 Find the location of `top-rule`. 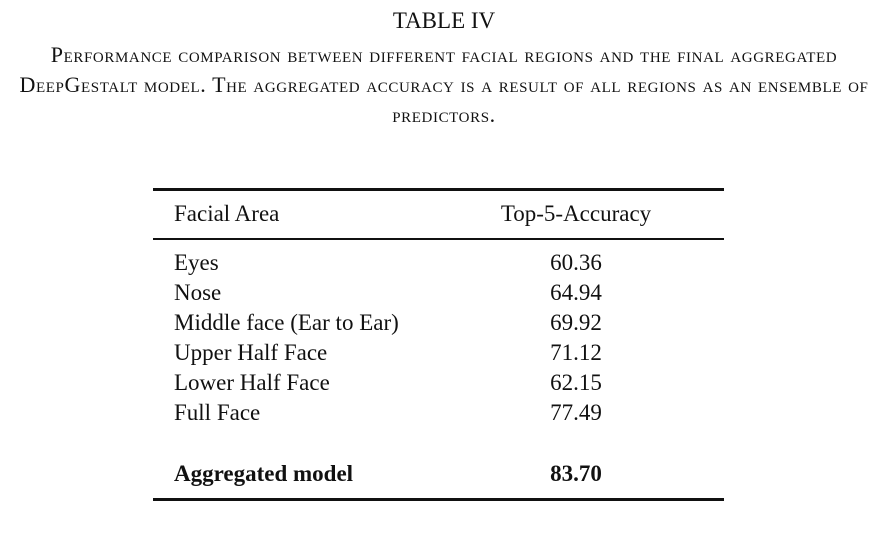

top-rule is located at coordinates (438, 189).